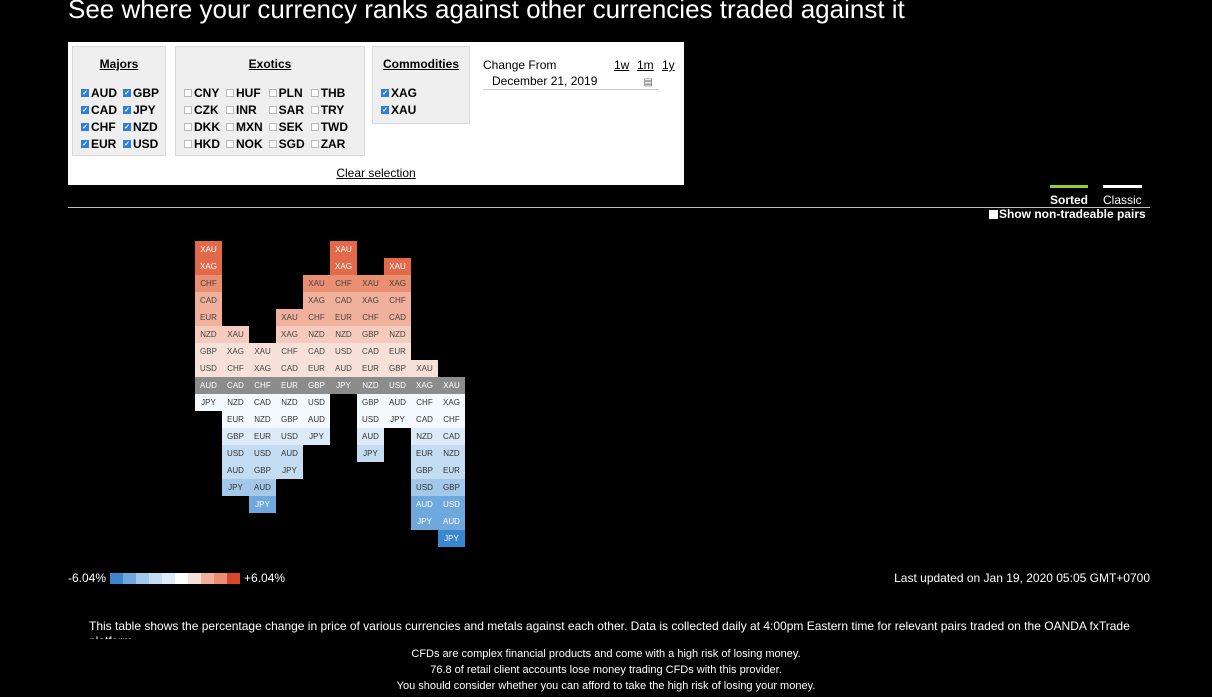 The image size is (1212, 697). I want to click on checkbox-xau: ✓ XAU, so click(399, 109).